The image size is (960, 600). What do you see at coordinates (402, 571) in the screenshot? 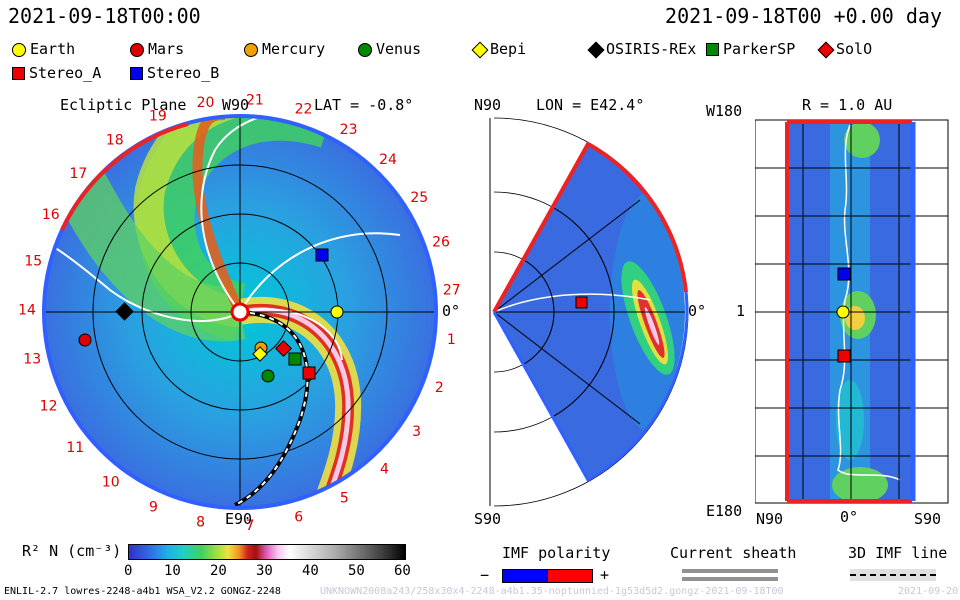
I see `colorbar-tick: 60` at bounding box center [402, 571].